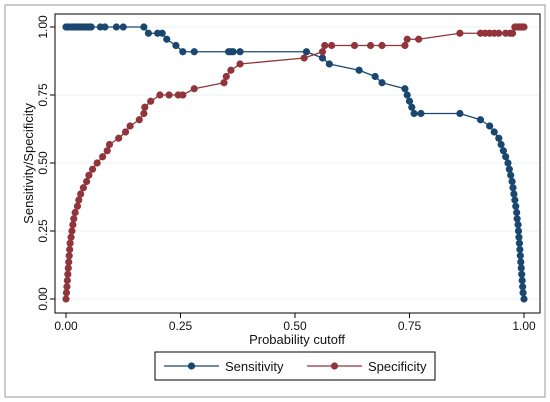 The height and width of the screenshot is (402, 550). I want to click on y-tick-label-0: 0.00, so click(43, 299).